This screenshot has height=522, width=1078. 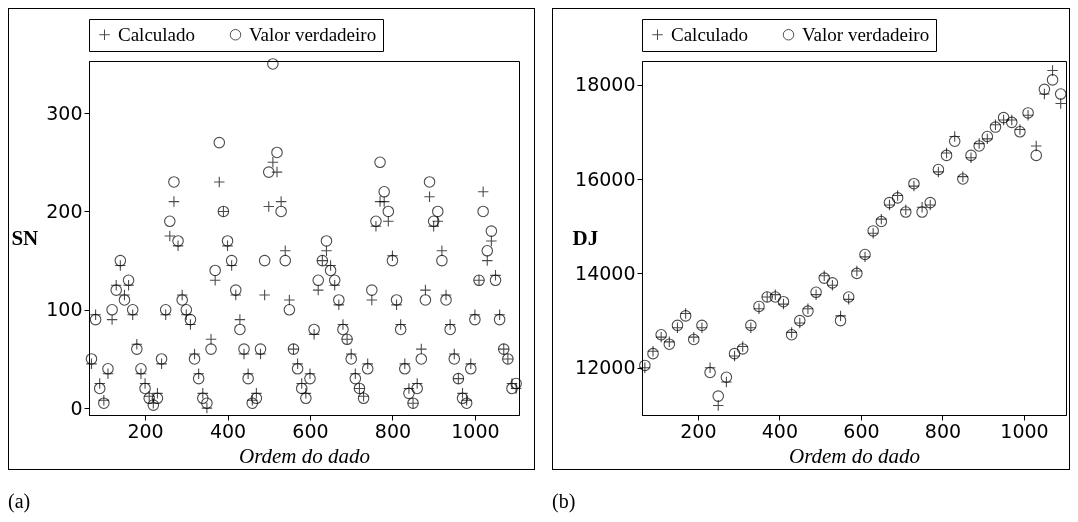 What do you see at coordinates (585, 237) in the screenshot?
I see `y-axis-title: DJ` at bounding box center [585, 237].